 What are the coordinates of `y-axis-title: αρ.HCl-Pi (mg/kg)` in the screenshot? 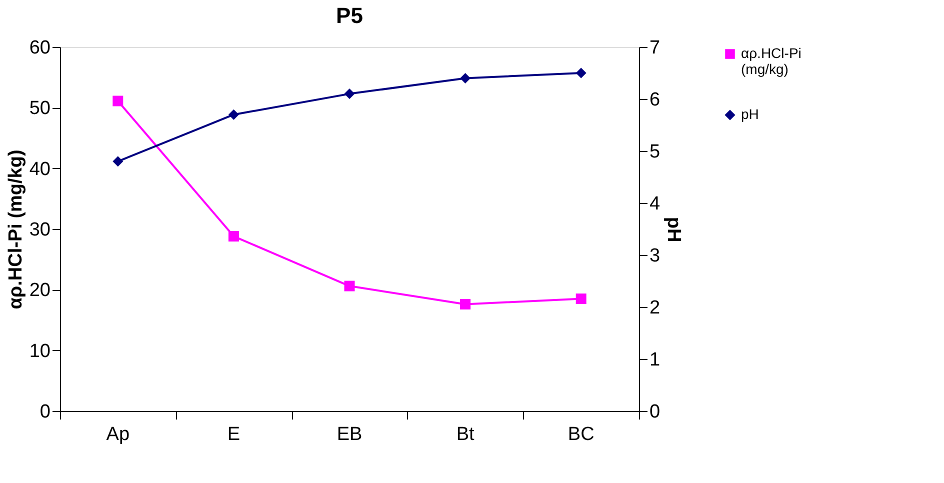 It's located at (15, 230).